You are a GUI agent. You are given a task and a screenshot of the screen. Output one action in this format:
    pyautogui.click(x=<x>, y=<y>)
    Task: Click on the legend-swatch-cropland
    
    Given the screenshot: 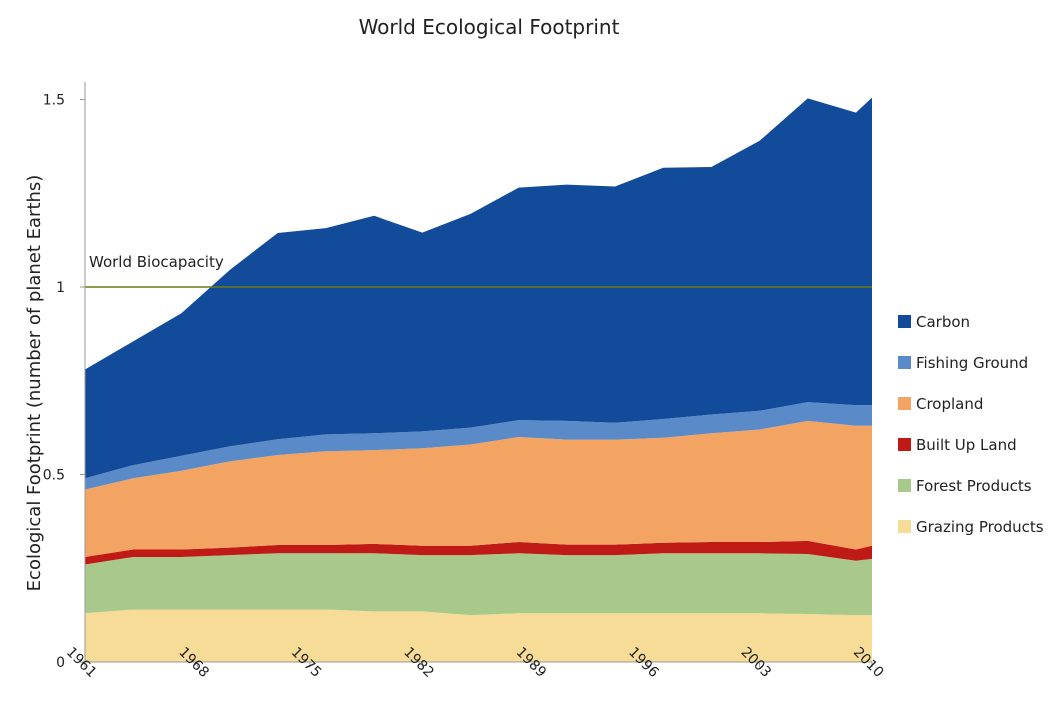 What is the action you would take?
    pyautogui.click(x=904, y=403)
    